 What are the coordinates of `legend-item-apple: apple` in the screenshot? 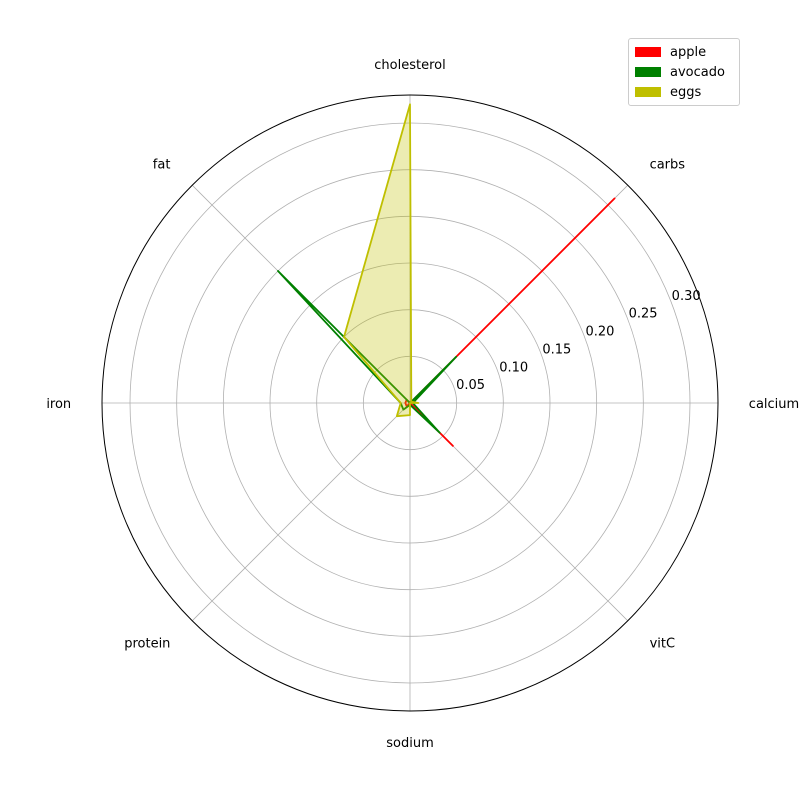 It's located at (684, 52).